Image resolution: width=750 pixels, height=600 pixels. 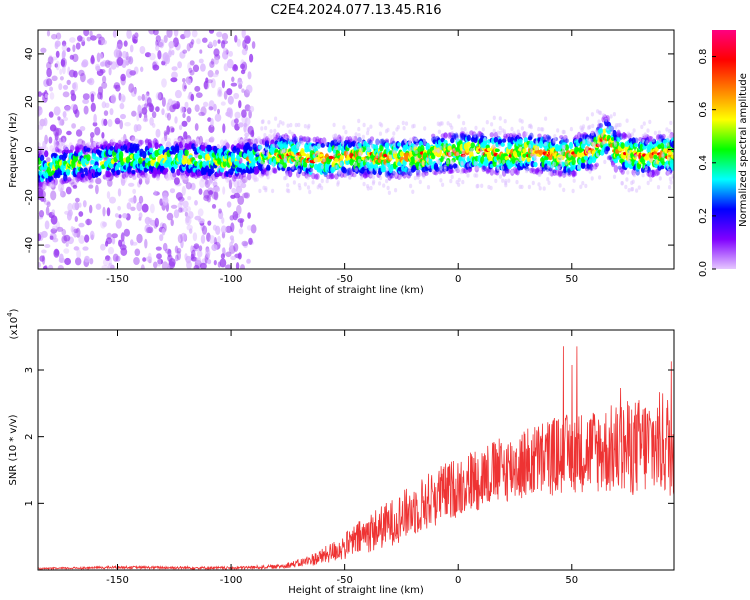 What do you see at coordinates (231, 580) in the screenshot?
I see `snr-x-tick-label: -100` at bounding box center [231, 580].